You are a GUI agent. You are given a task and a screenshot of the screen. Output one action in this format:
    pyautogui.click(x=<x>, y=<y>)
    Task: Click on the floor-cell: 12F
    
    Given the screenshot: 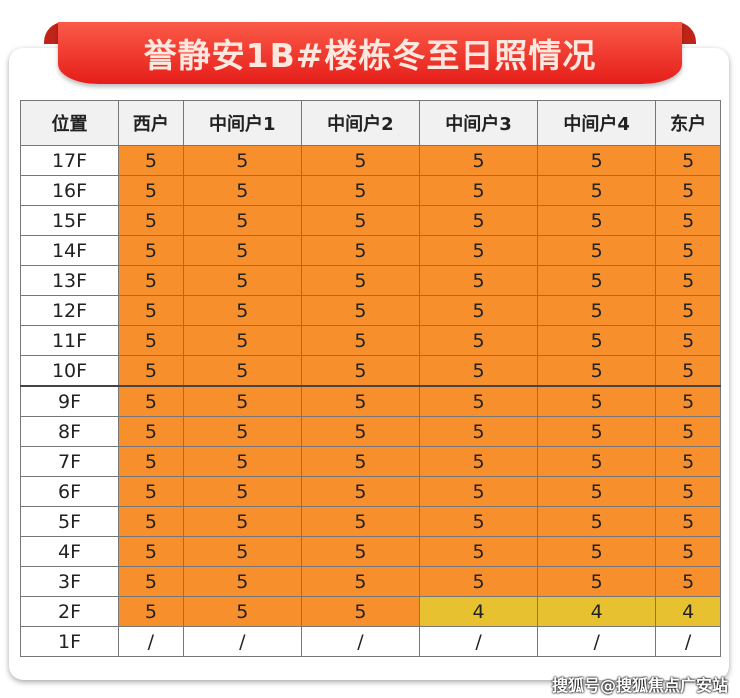 What is the action you would take?
    pyautogui.click(x=69, y=310)
    